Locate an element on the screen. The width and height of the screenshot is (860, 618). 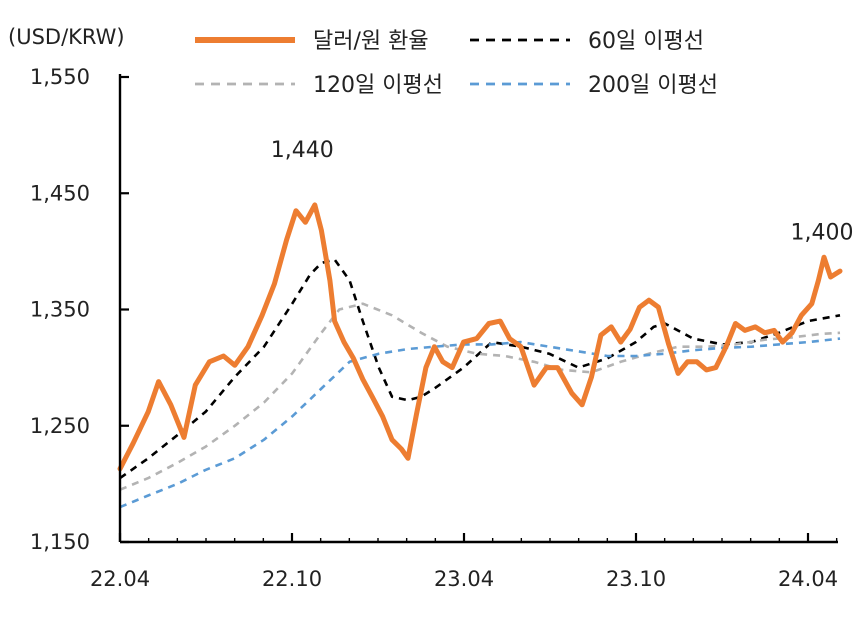
y-tick-label: 1,350 is located at coordinates (60, 310).